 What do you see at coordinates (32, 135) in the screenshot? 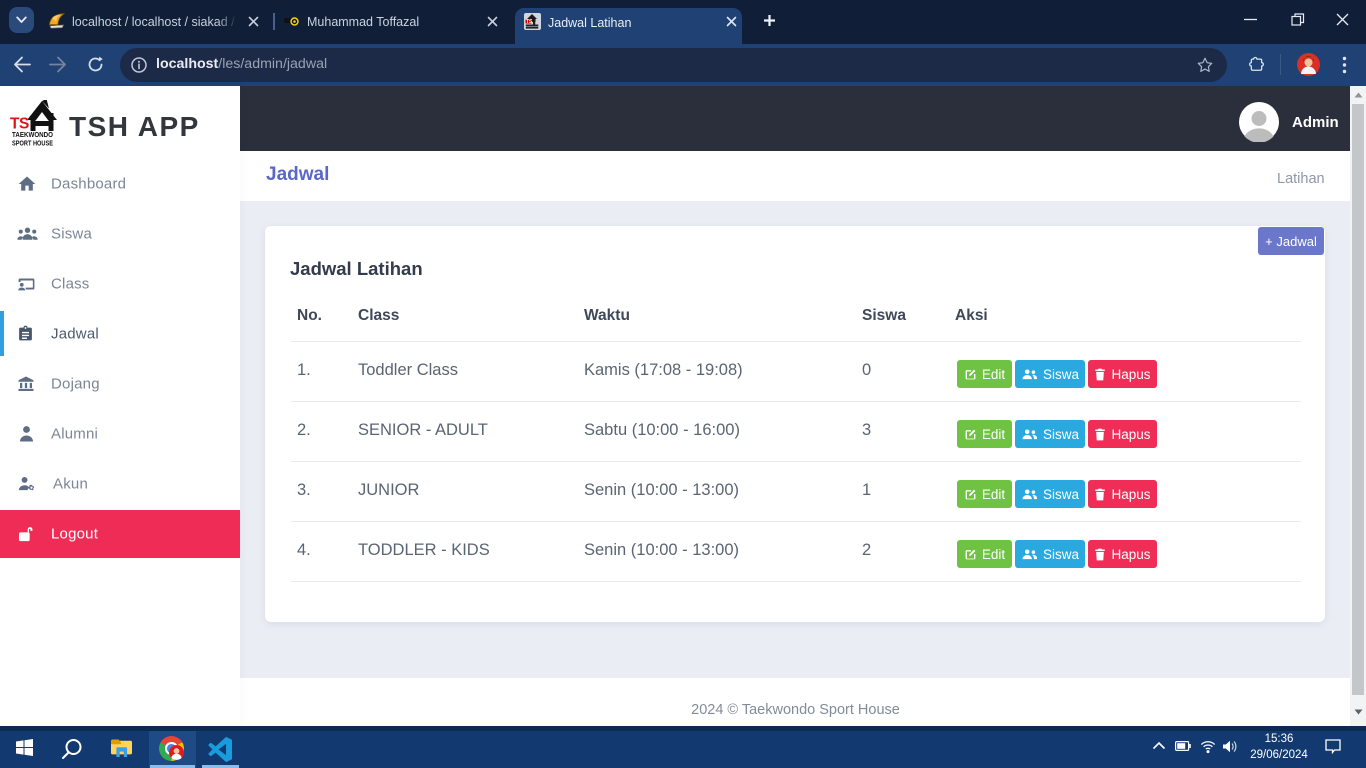
I see `svg-text: TAEKWONDO` at bounding box center [32, 135].